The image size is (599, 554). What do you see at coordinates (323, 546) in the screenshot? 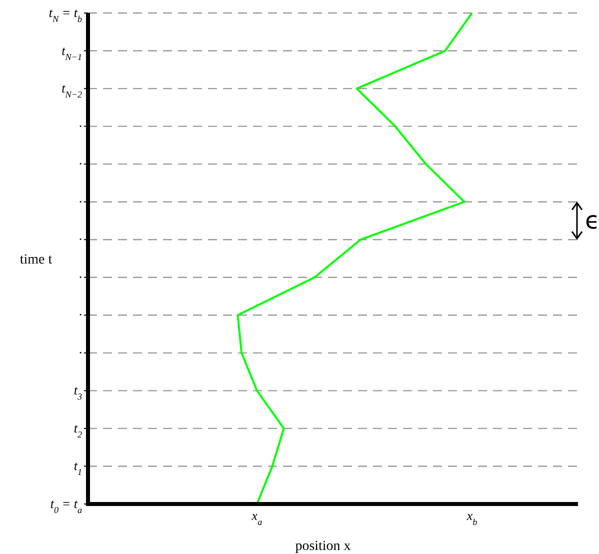
I see `x-axis-title: position x` at bounding box center [323, 546].